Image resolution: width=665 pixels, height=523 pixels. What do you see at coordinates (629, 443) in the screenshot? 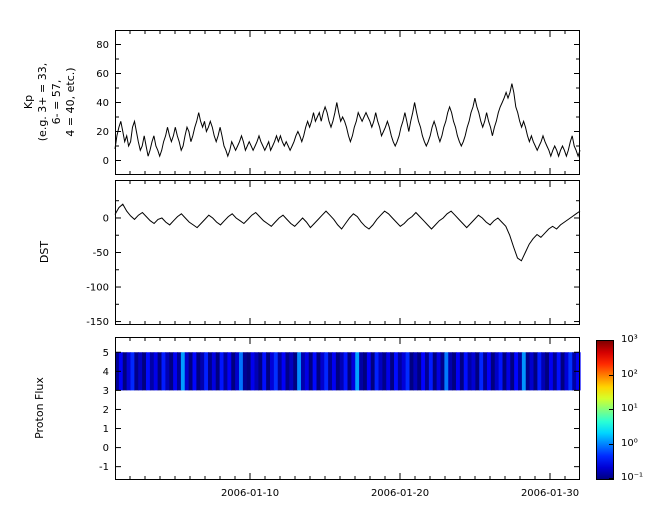
I see `colorbar-tick-label: 10⁰` at bounding box center [629, 443].